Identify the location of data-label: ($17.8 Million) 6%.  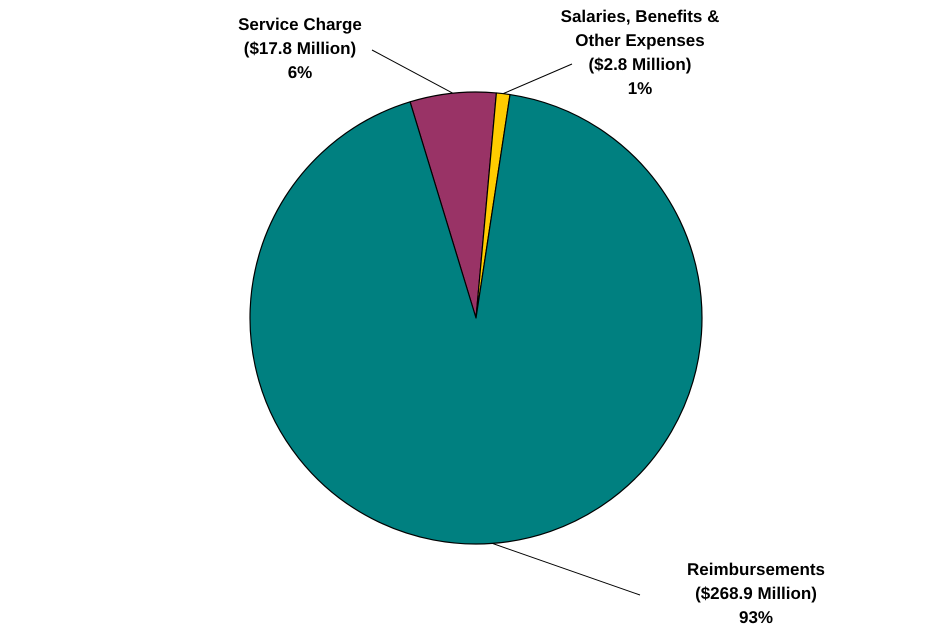
(300, 60).